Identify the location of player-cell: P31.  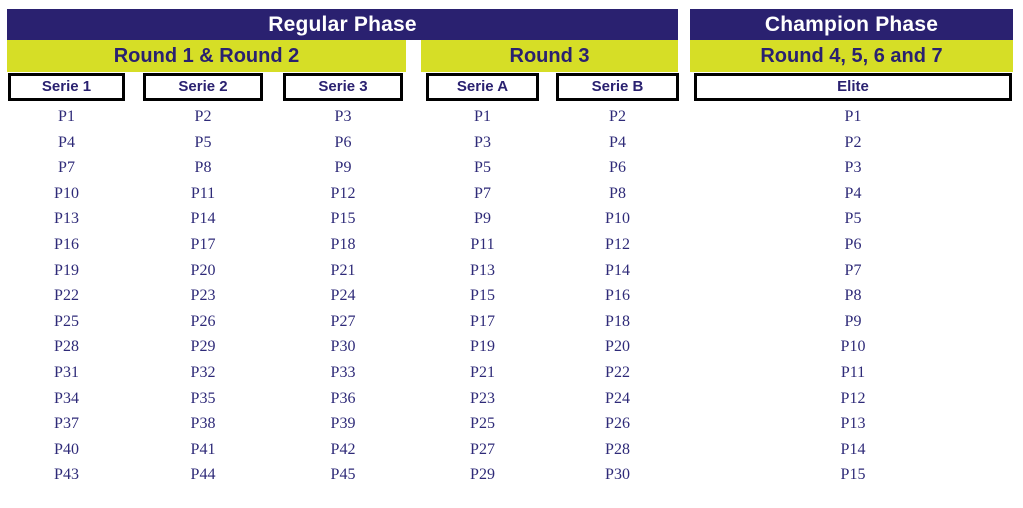
(66, 372).